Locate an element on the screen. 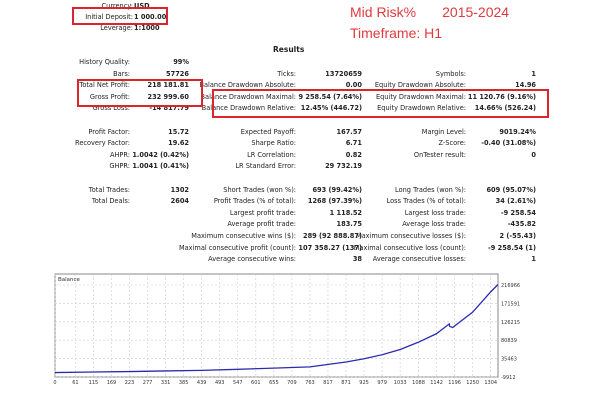  stat-label: Equity Drawdown Relative: is located at coordinates (421, 108).